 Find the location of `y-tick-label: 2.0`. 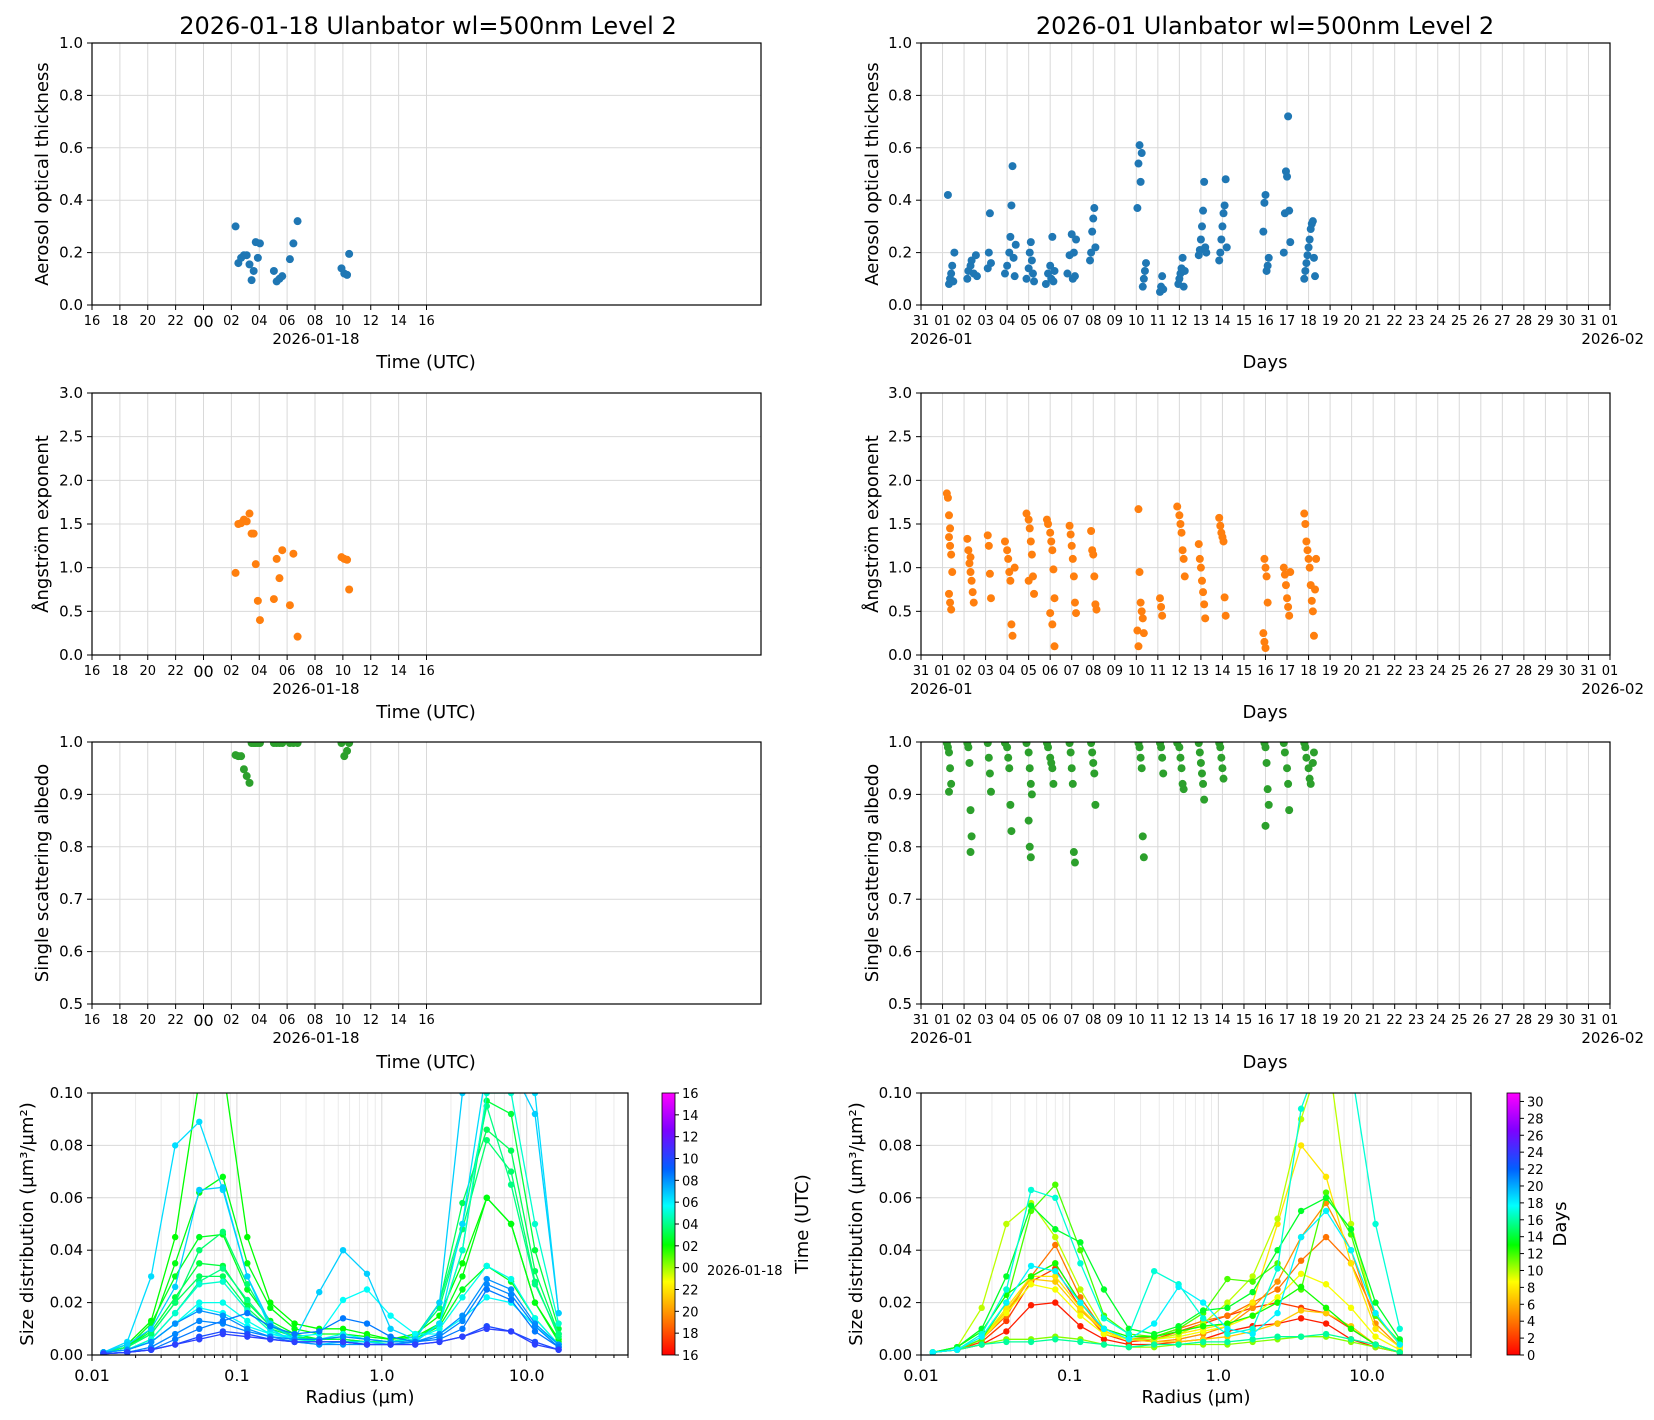

y-tick-label: 2.0 is located at coordinates (71, 480).